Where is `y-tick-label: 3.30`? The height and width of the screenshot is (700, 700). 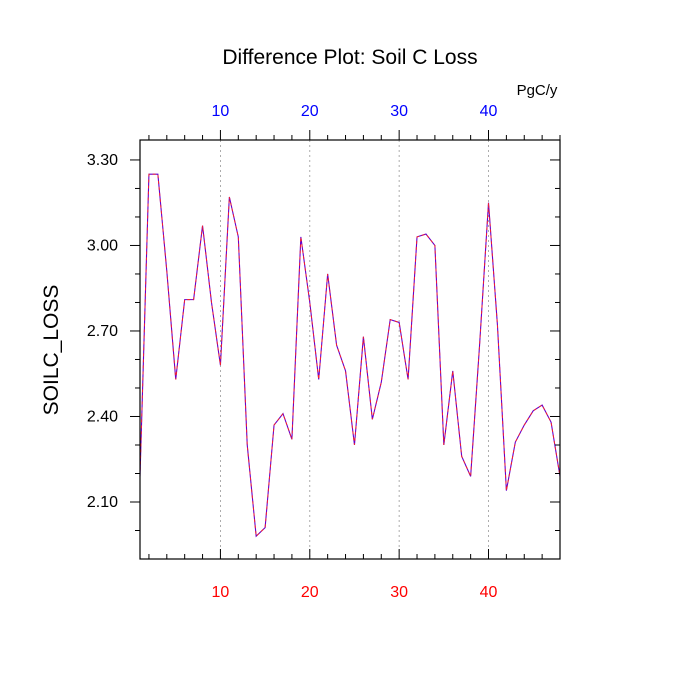 y-tick-label: 3.30 is located at coordinates (102, 160).